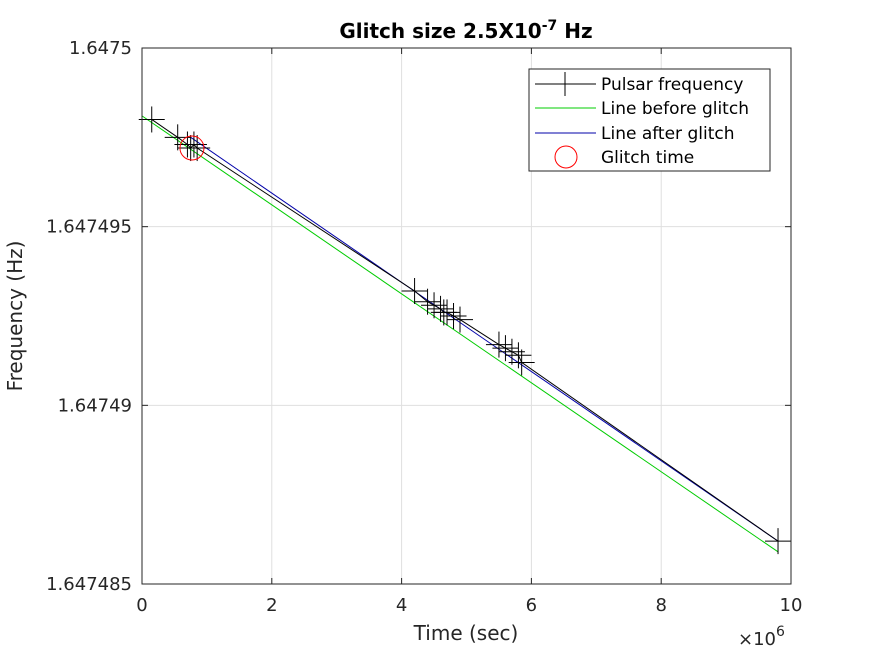 The image size is (875, 656). What do you see at coordinates (672, 85) in the screenshot?
I see `legend-label-pulsar-frequency: Pulsar frequency` at bounding box center [672, 85].